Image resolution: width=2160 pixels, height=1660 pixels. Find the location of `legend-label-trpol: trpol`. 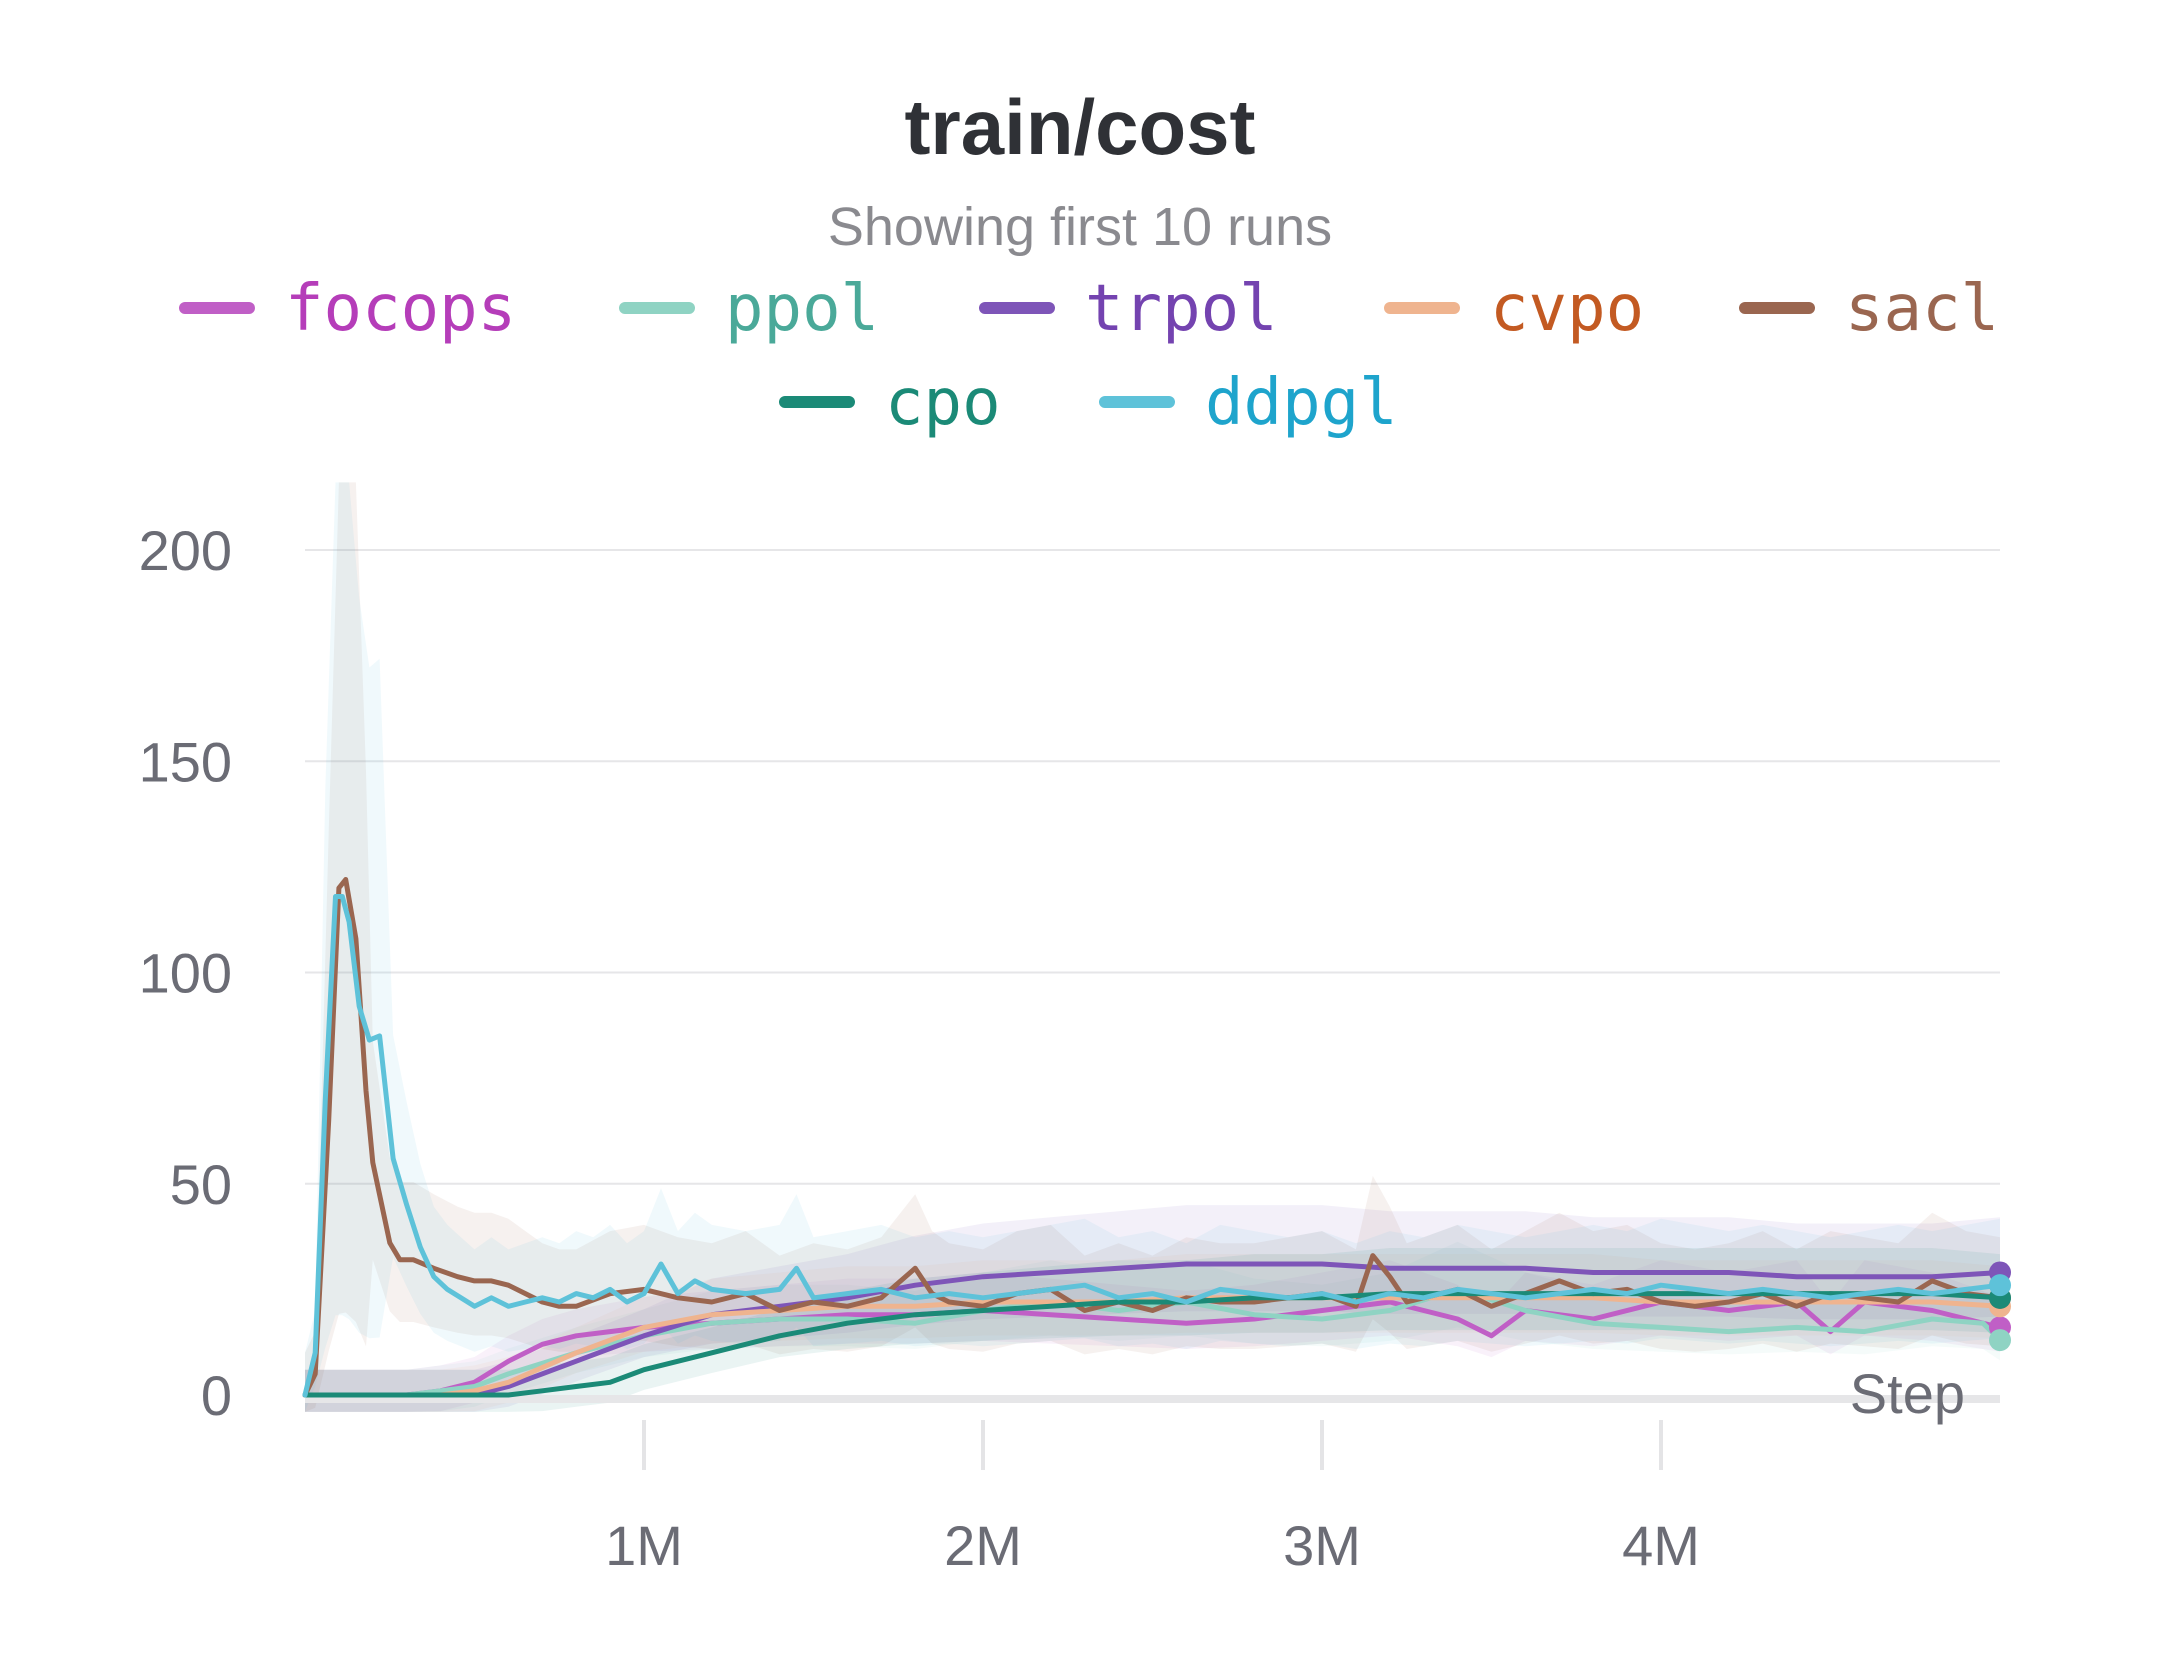

legend-label-trpol: trpol is located at coordinates (1181, 309).